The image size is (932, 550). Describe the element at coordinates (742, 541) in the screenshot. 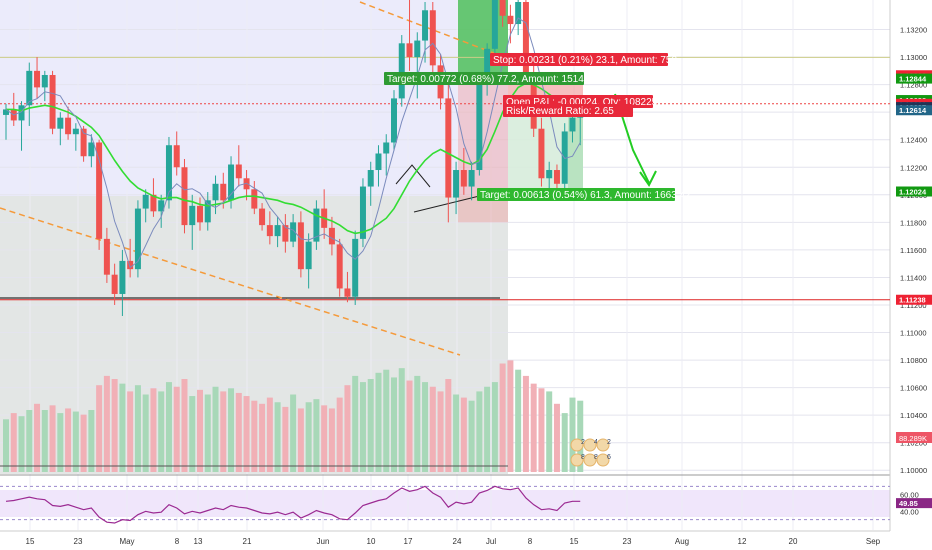

I see `time-tick: 12` at that location.